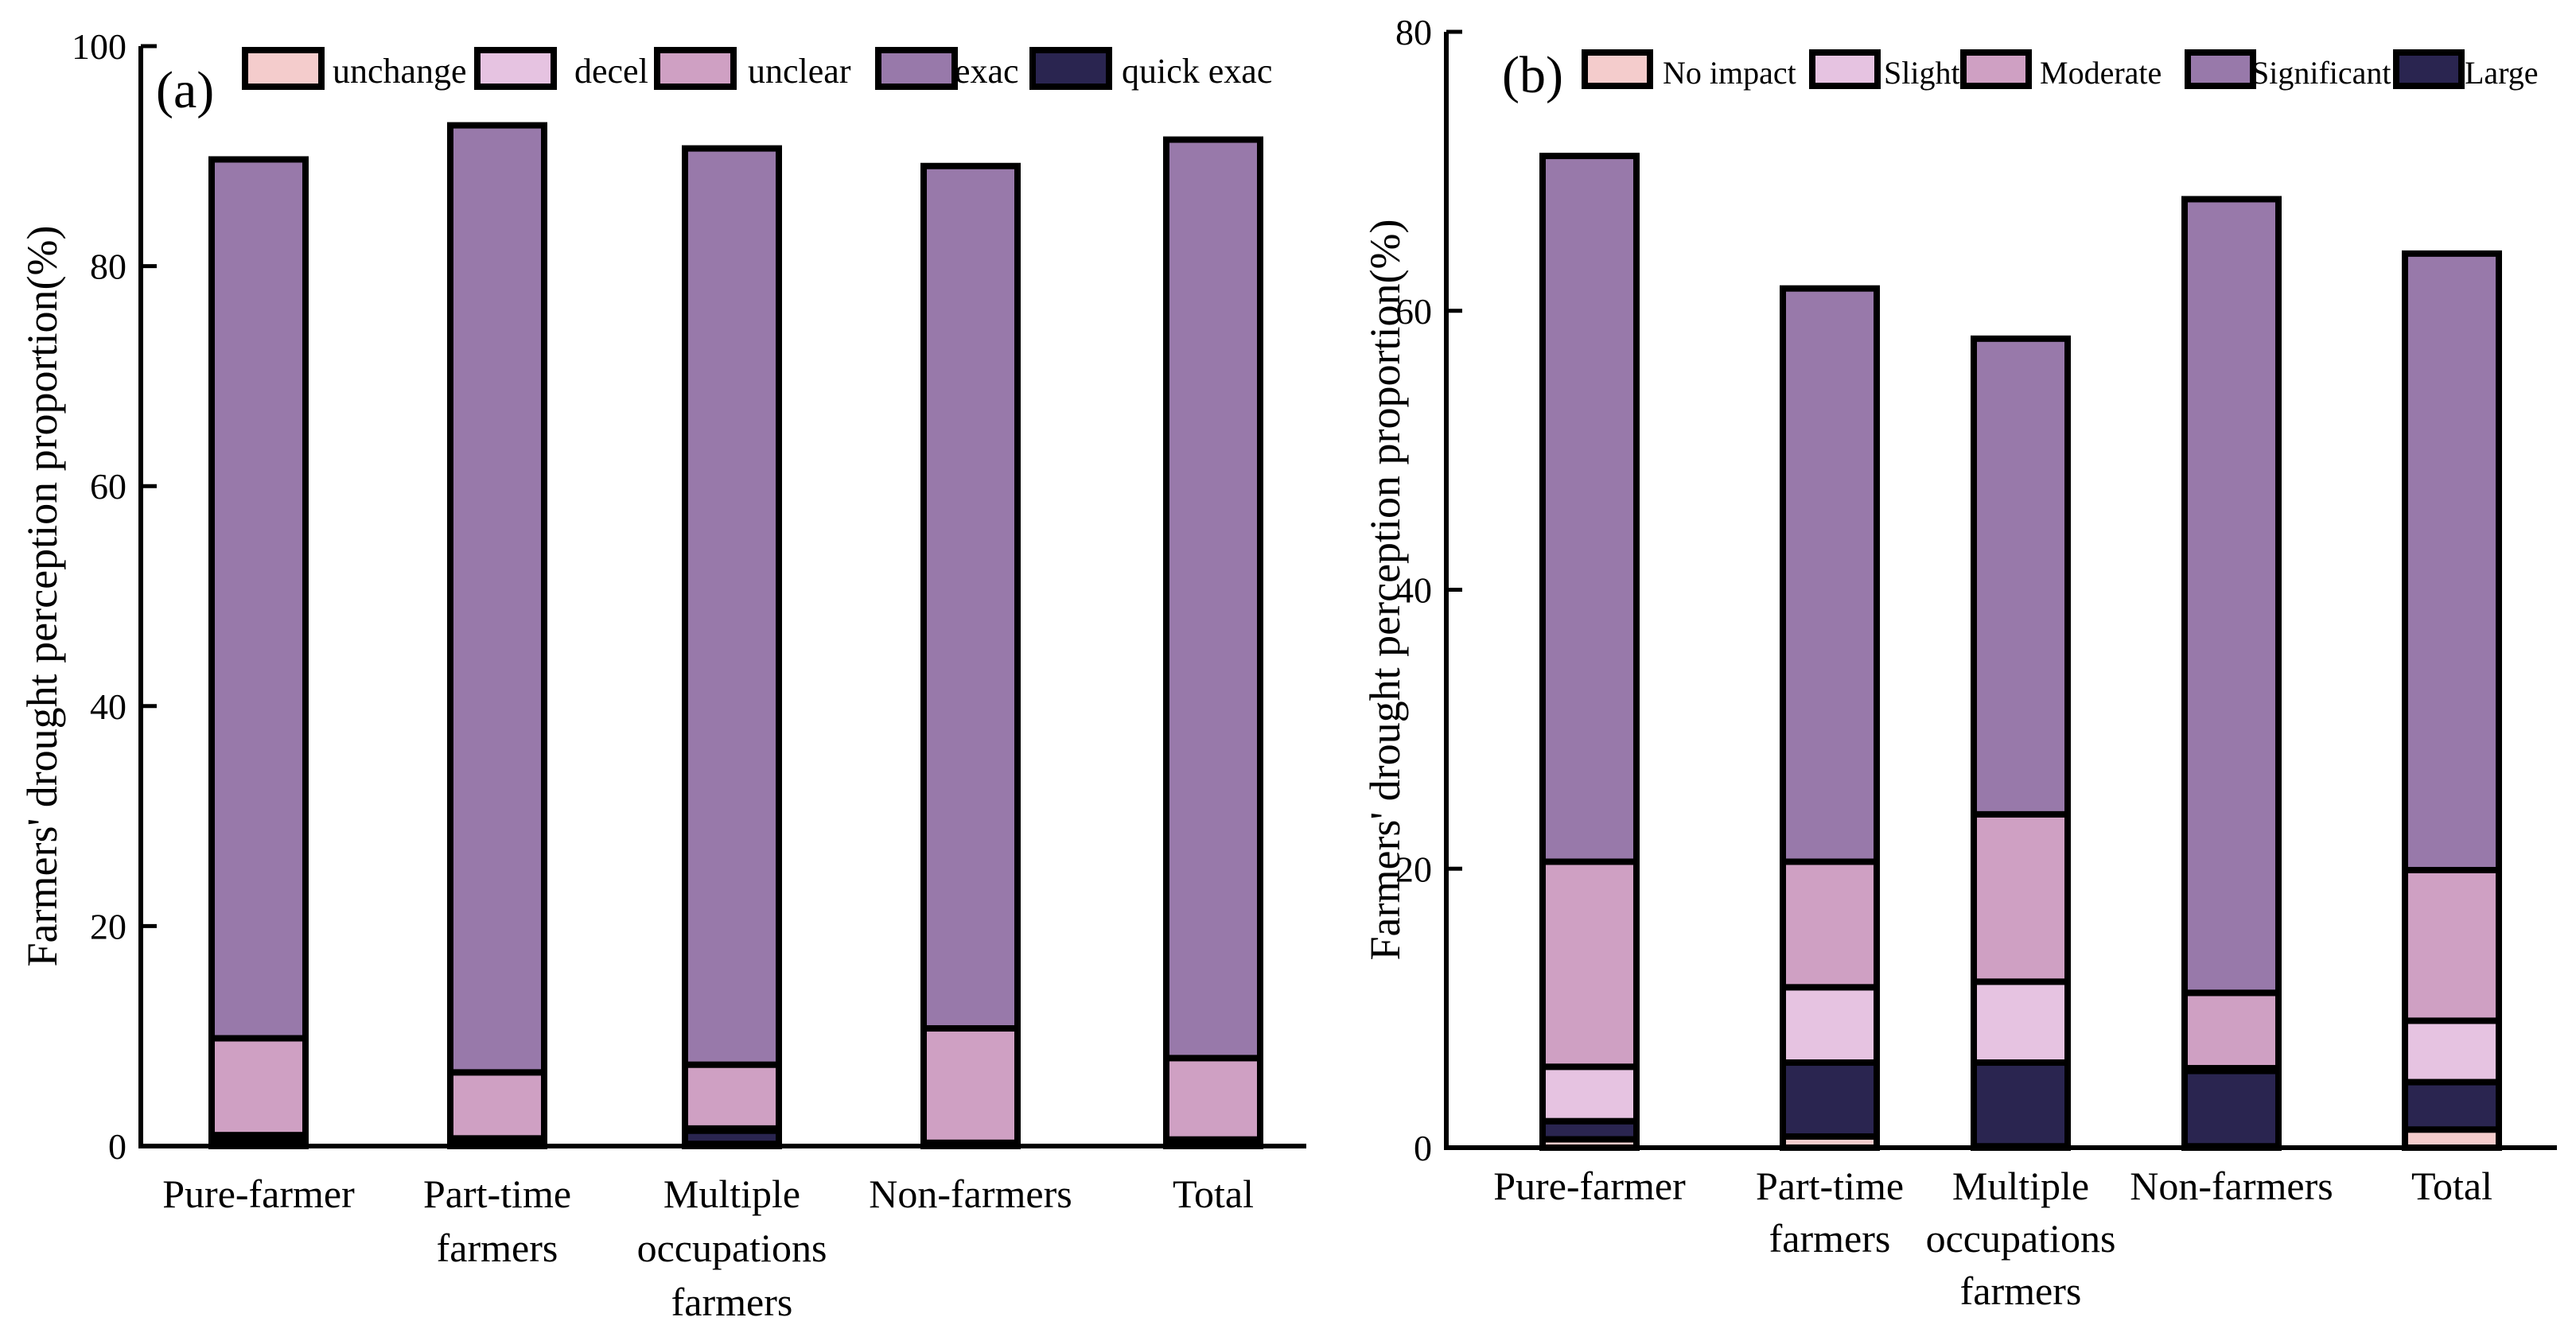  What do you see at coordinates (1197, 71) in the screenshot?
I see `legend-label: quick exac` at bounding box center [1197, 71].